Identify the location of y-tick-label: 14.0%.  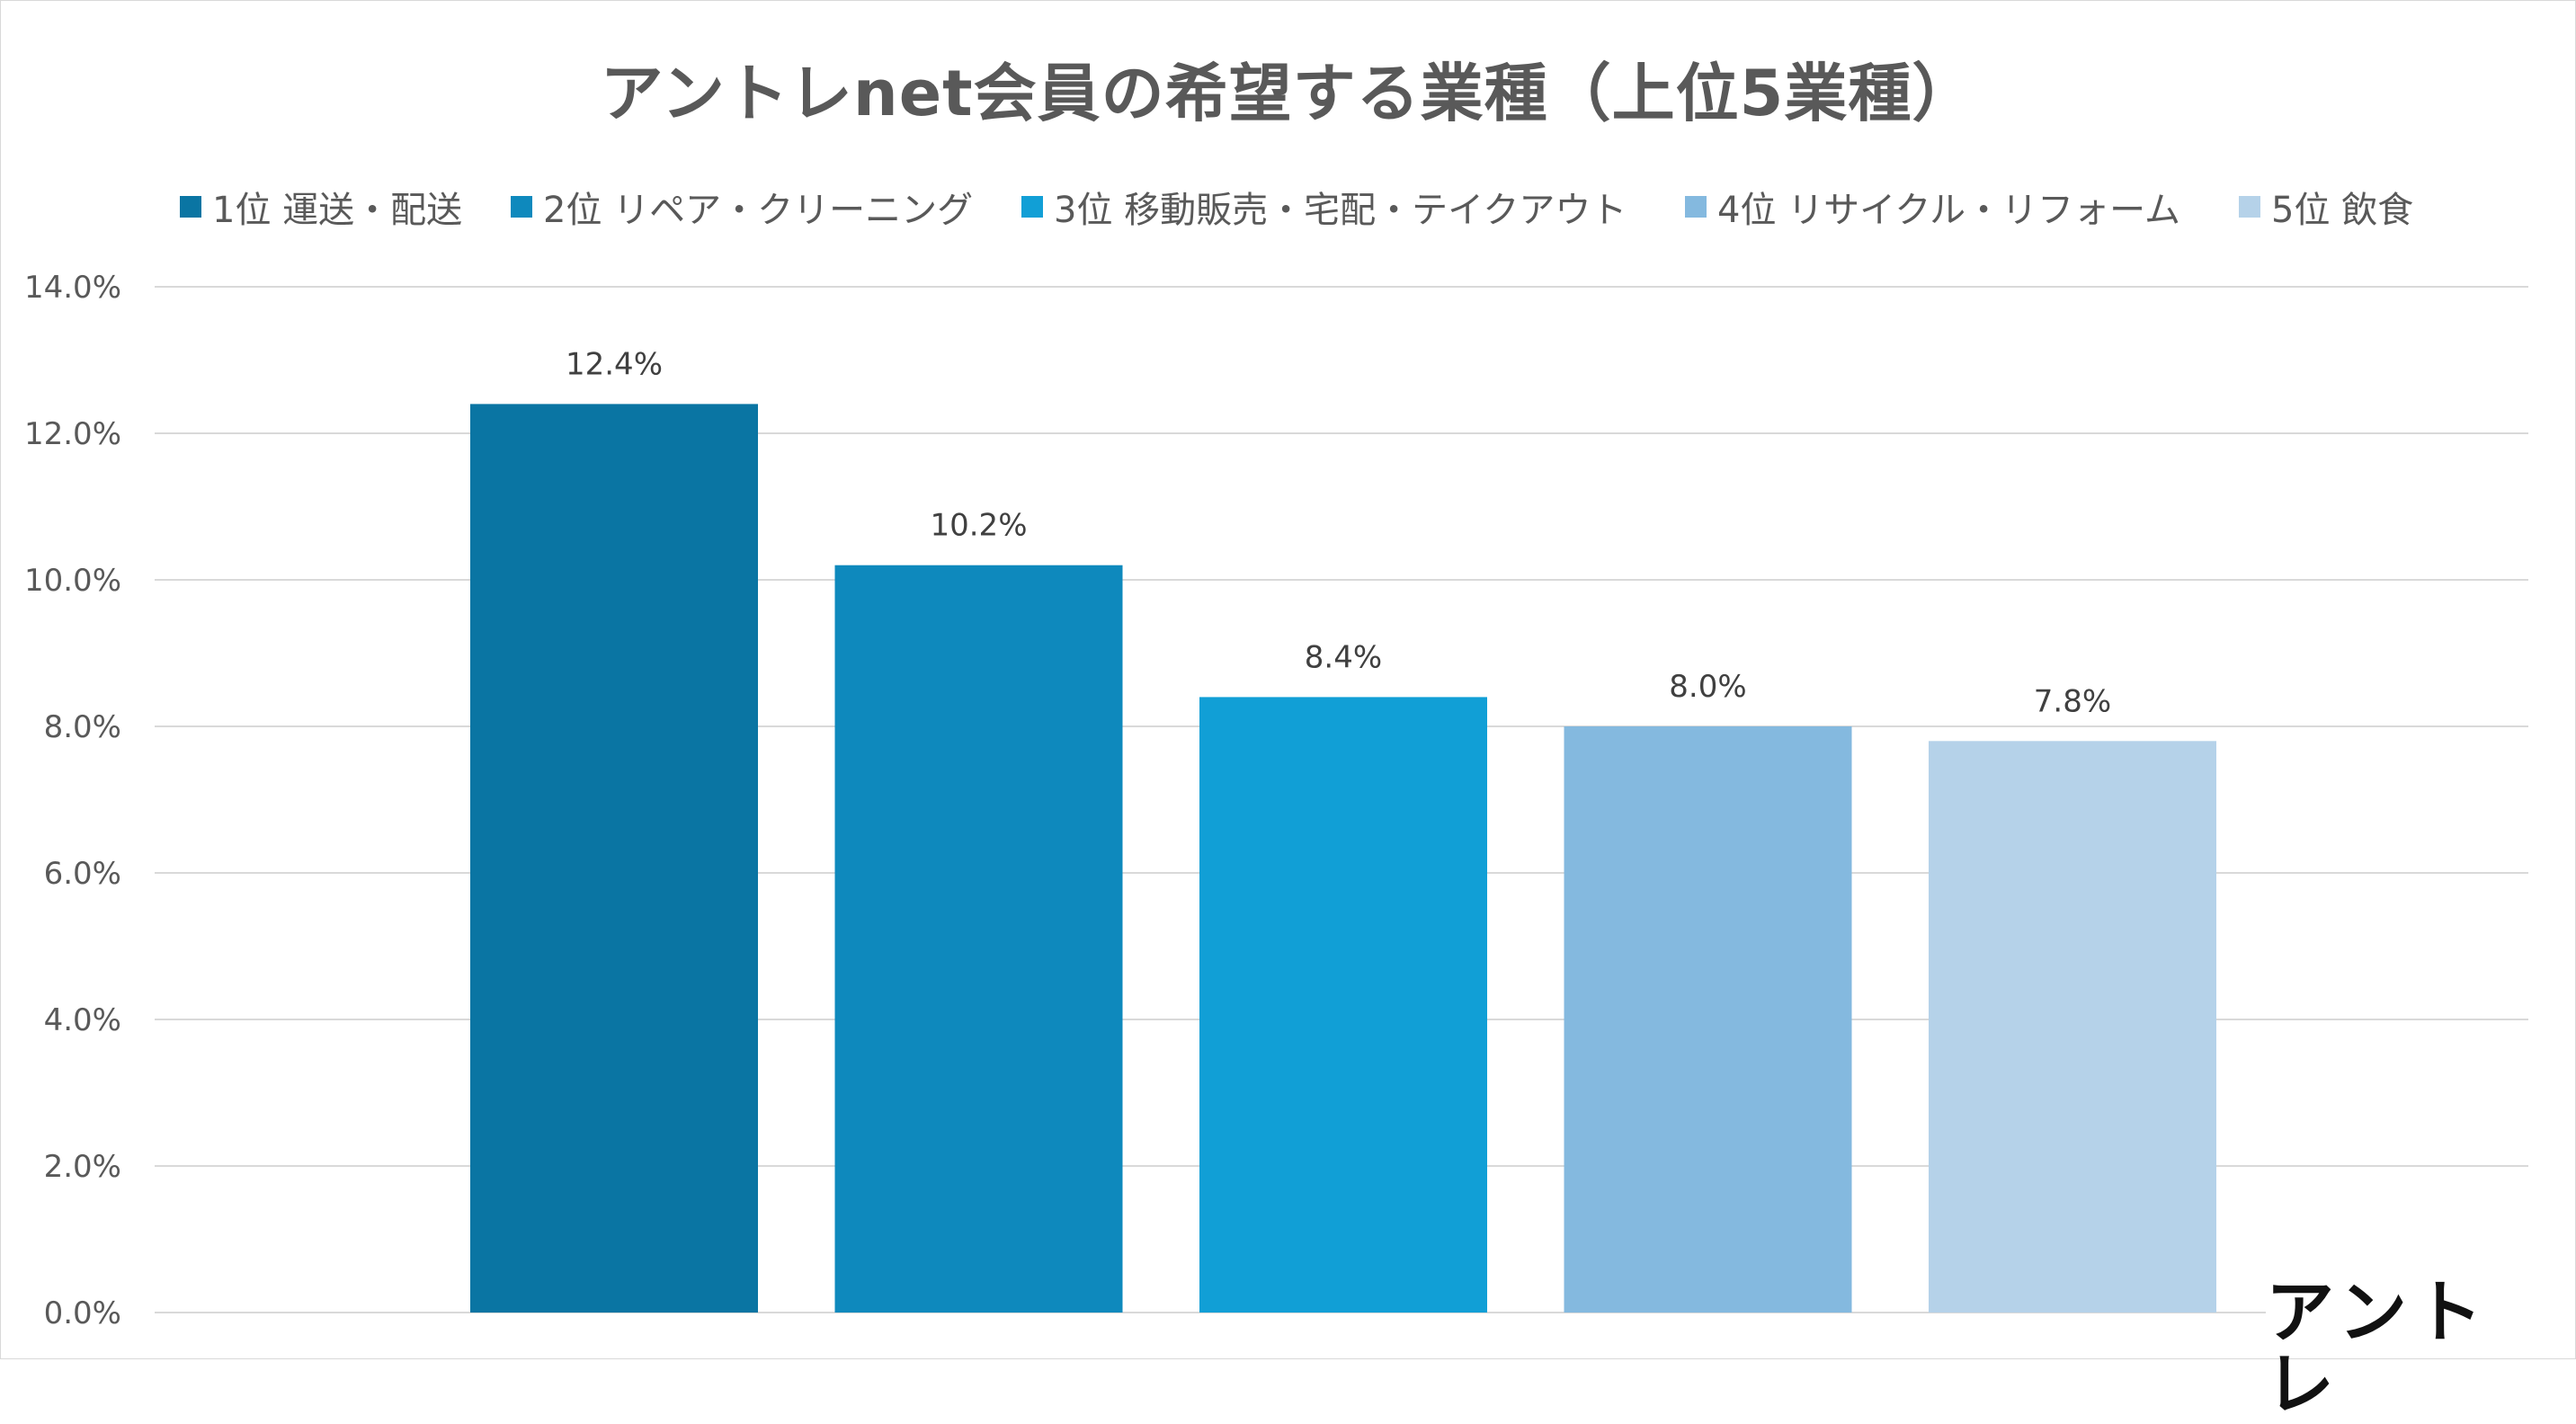
(73, 288).